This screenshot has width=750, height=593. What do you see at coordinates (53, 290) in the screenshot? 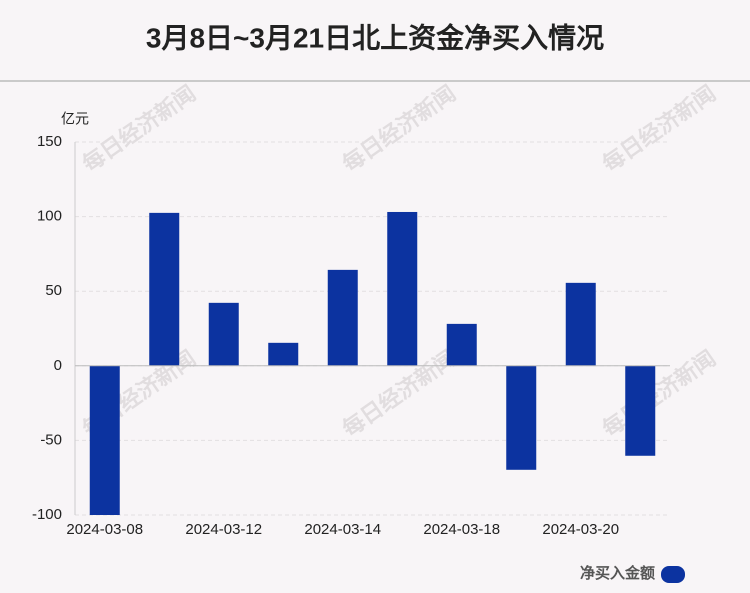
I see `y-tick-label: 50` at bounding box center [53, 290].